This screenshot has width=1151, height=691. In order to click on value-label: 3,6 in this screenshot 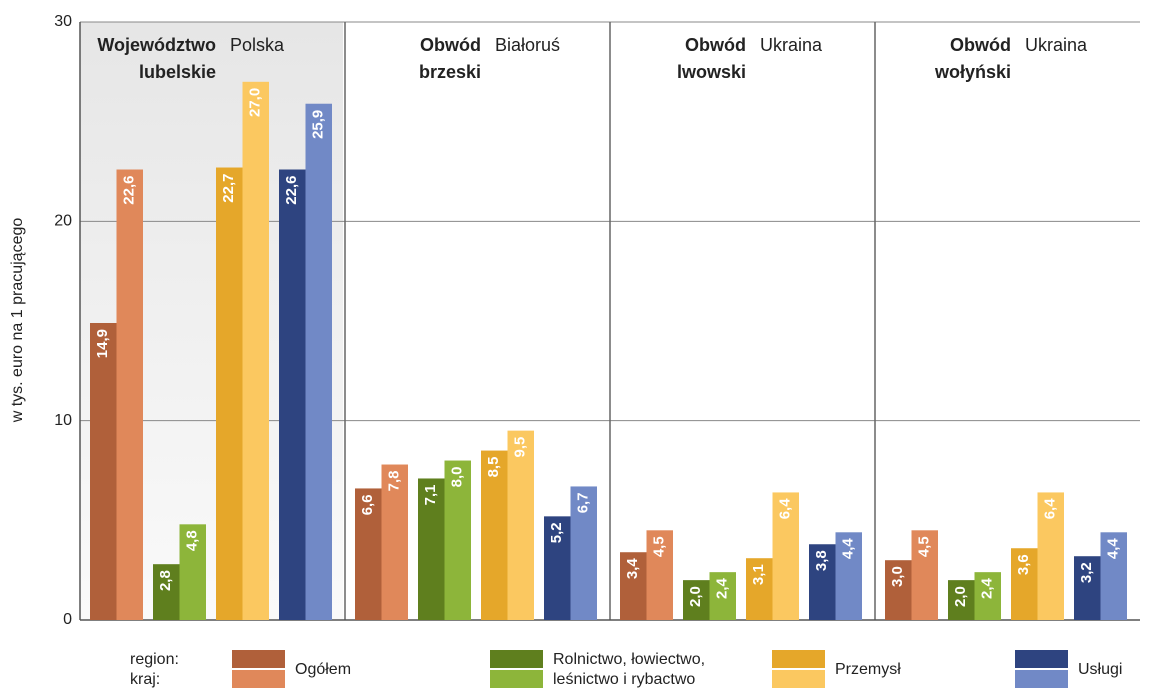, I will do `click(1023, 564)`.